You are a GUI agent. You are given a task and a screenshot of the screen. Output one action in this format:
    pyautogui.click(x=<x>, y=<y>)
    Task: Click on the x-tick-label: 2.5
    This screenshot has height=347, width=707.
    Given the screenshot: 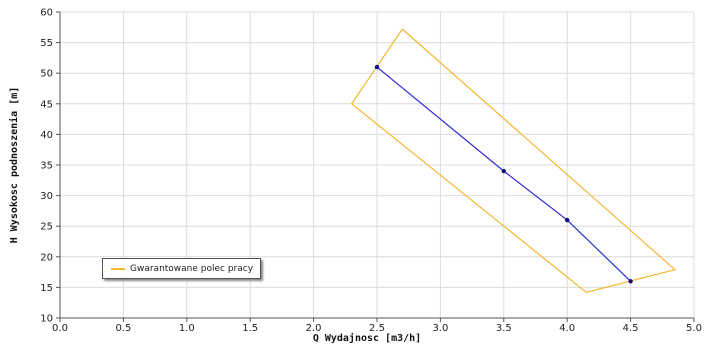 What is the action you would take?
    pyautogui.click(x=377, y=328)
    